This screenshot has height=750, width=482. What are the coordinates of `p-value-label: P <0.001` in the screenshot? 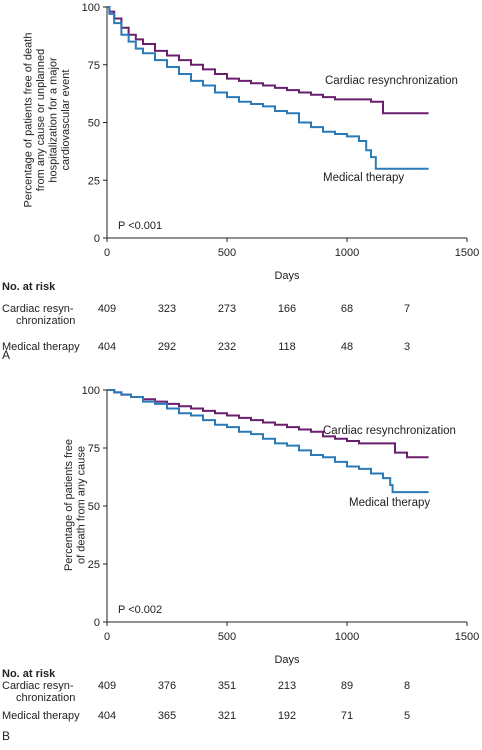 It's located at (140, 226).